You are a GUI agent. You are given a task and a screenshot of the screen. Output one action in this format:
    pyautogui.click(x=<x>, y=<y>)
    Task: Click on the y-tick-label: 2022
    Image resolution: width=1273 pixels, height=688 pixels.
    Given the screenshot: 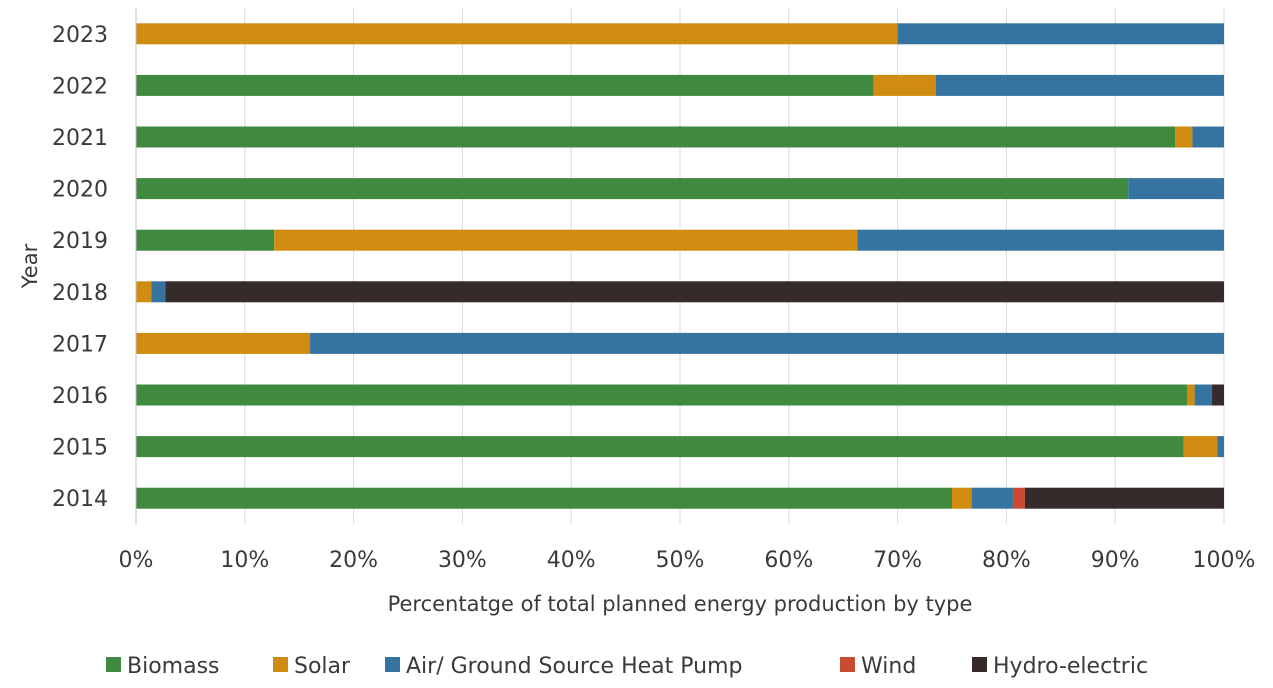 What is the action you would take?
    pyautogui.click(x=80, y=86)
    